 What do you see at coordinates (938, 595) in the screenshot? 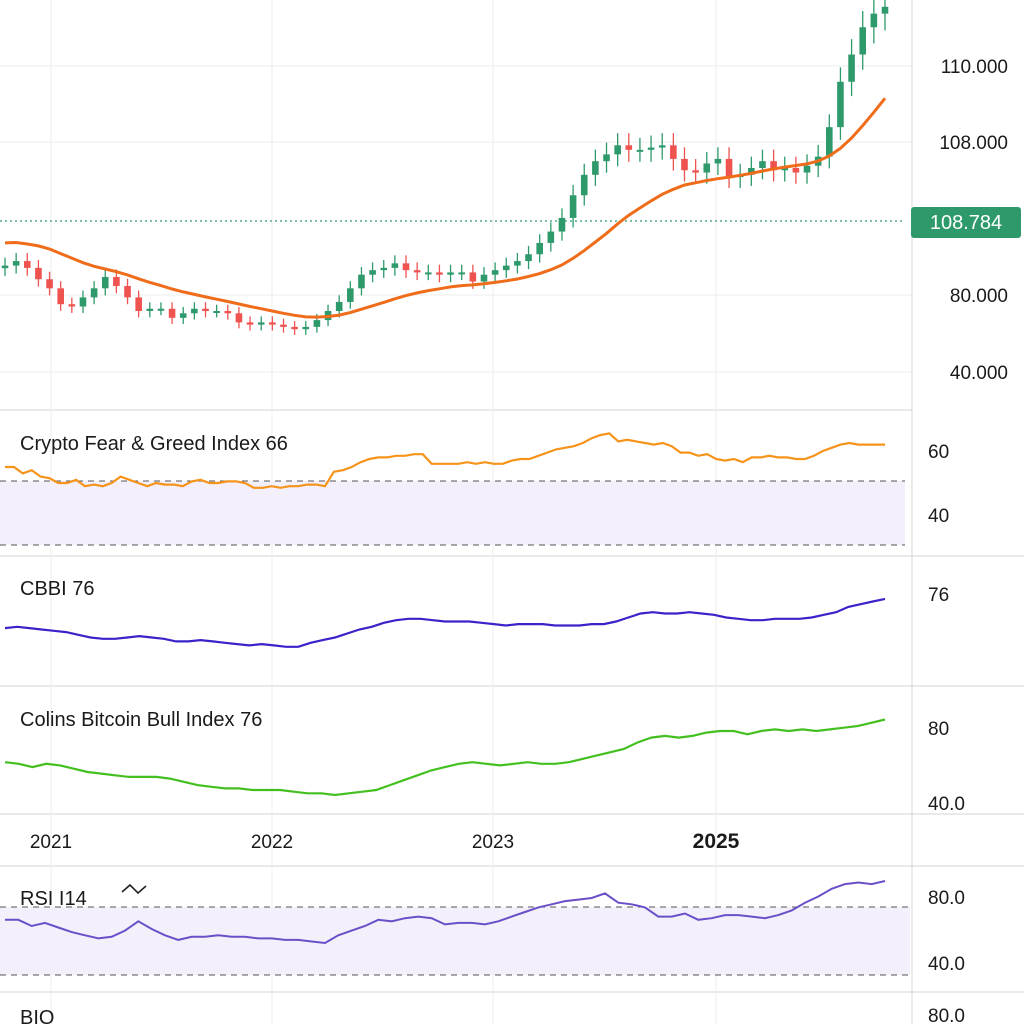
I see `cbbi-tick: 76` at bounding box center [938, 595].